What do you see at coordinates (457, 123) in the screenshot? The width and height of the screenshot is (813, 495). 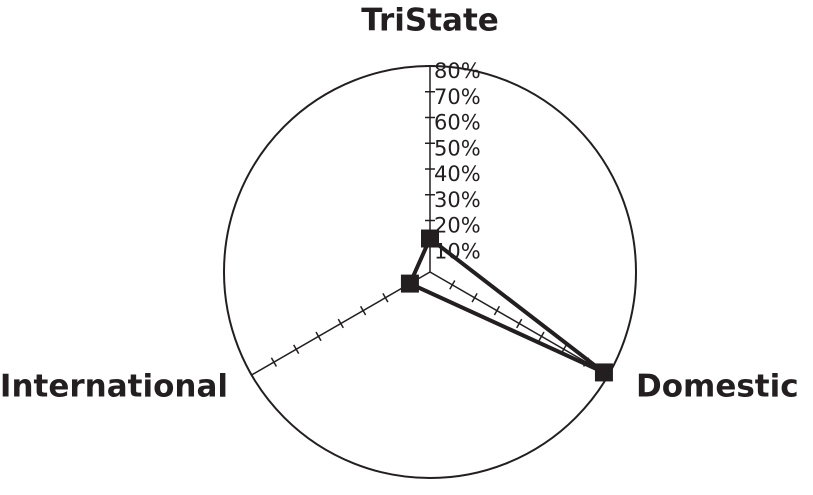 I see `tick-label: 60%` at bounding box center [457, 123].